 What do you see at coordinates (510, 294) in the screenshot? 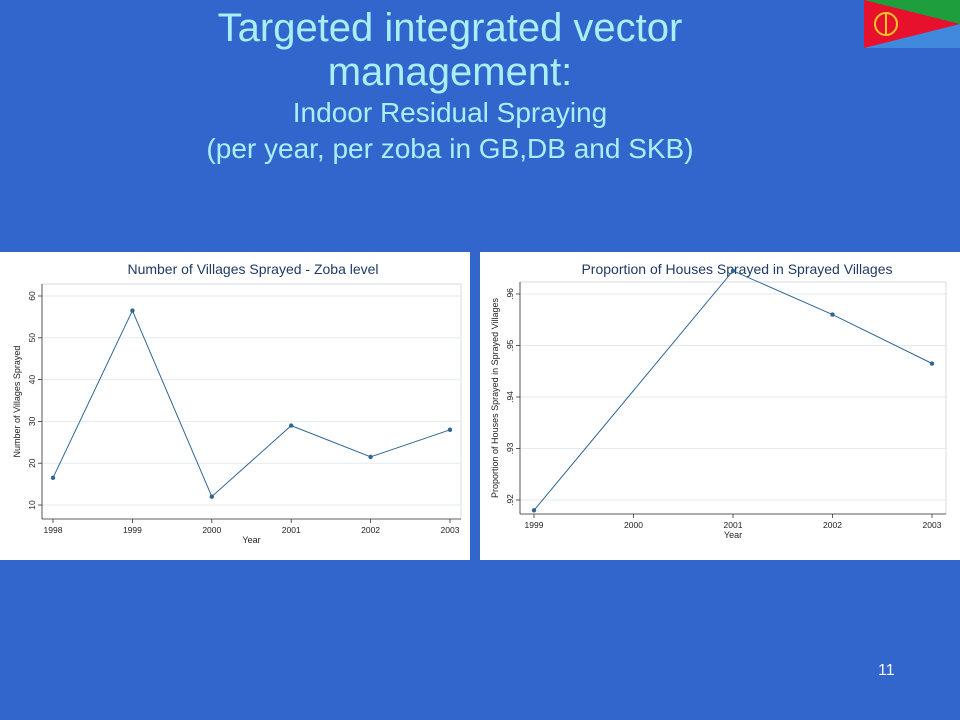
I see `y-tick-label-.96: .96` at bounding box center [510, 294].